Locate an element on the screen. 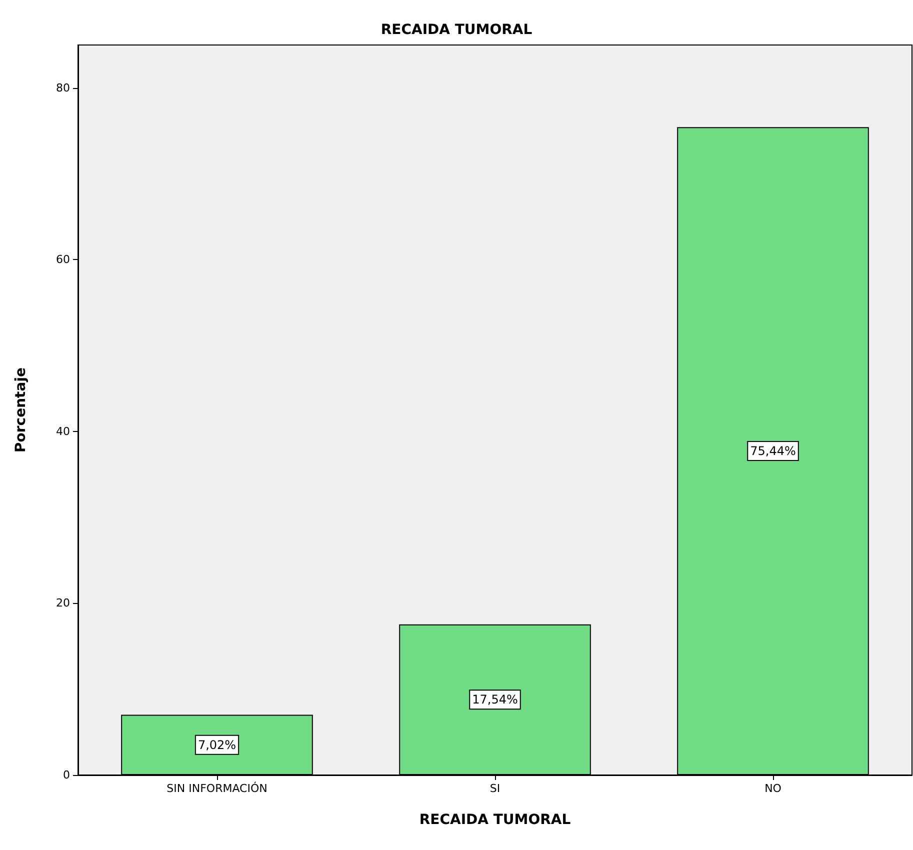  y-tick-label: 40 is located at coordinates (63, 431).